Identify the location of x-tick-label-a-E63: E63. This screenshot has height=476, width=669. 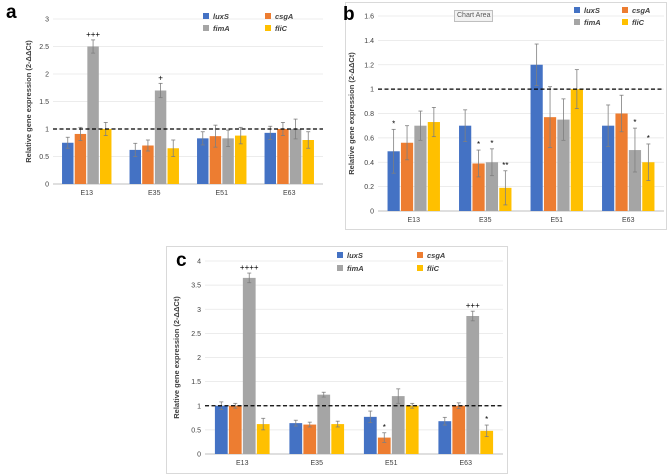
(289, 193).